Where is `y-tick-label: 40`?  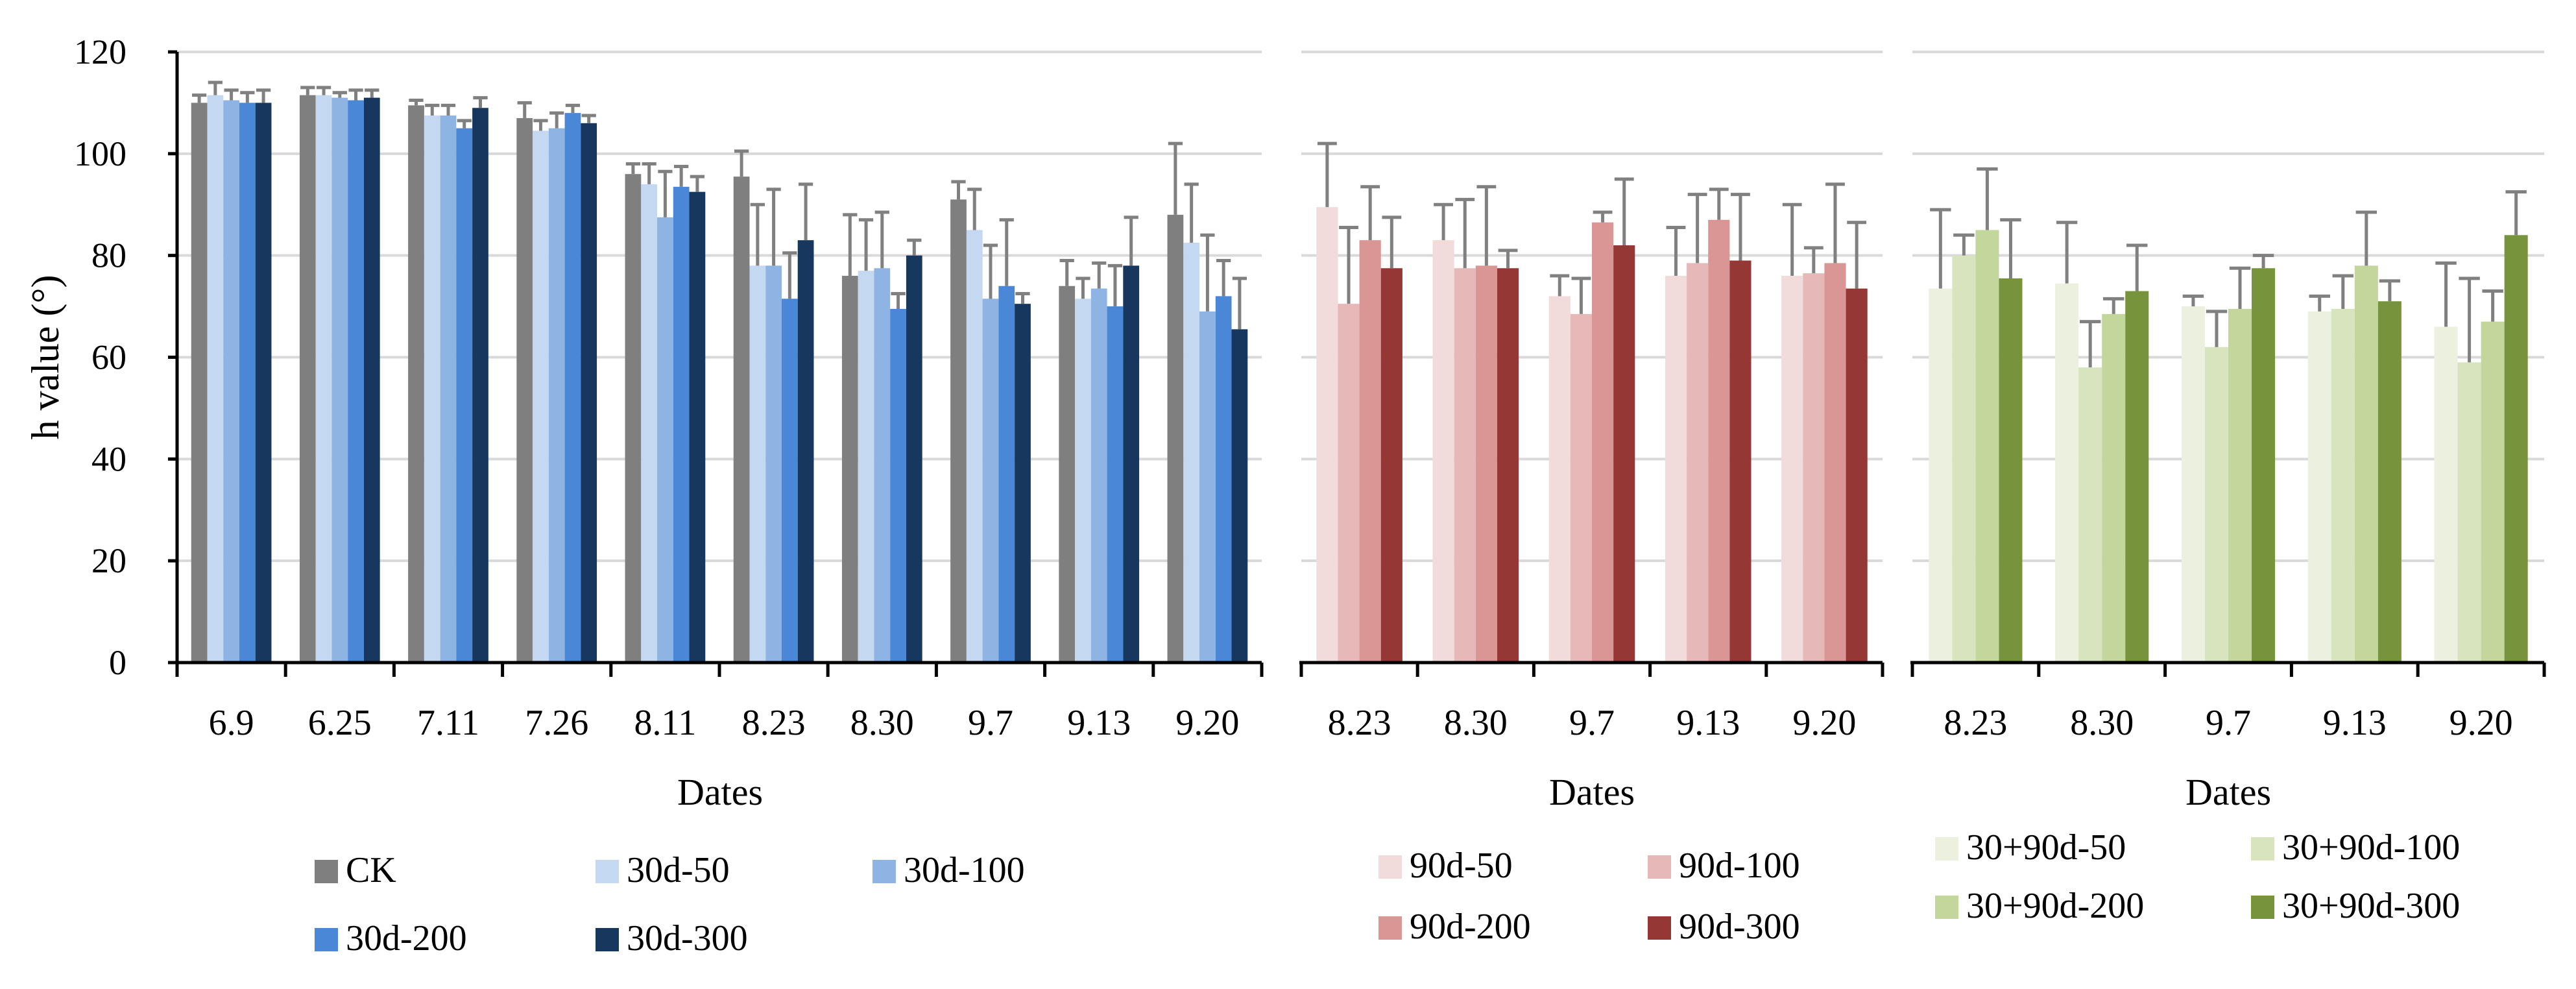
y-tick-label: 40 is located at coordinates (108, 459).